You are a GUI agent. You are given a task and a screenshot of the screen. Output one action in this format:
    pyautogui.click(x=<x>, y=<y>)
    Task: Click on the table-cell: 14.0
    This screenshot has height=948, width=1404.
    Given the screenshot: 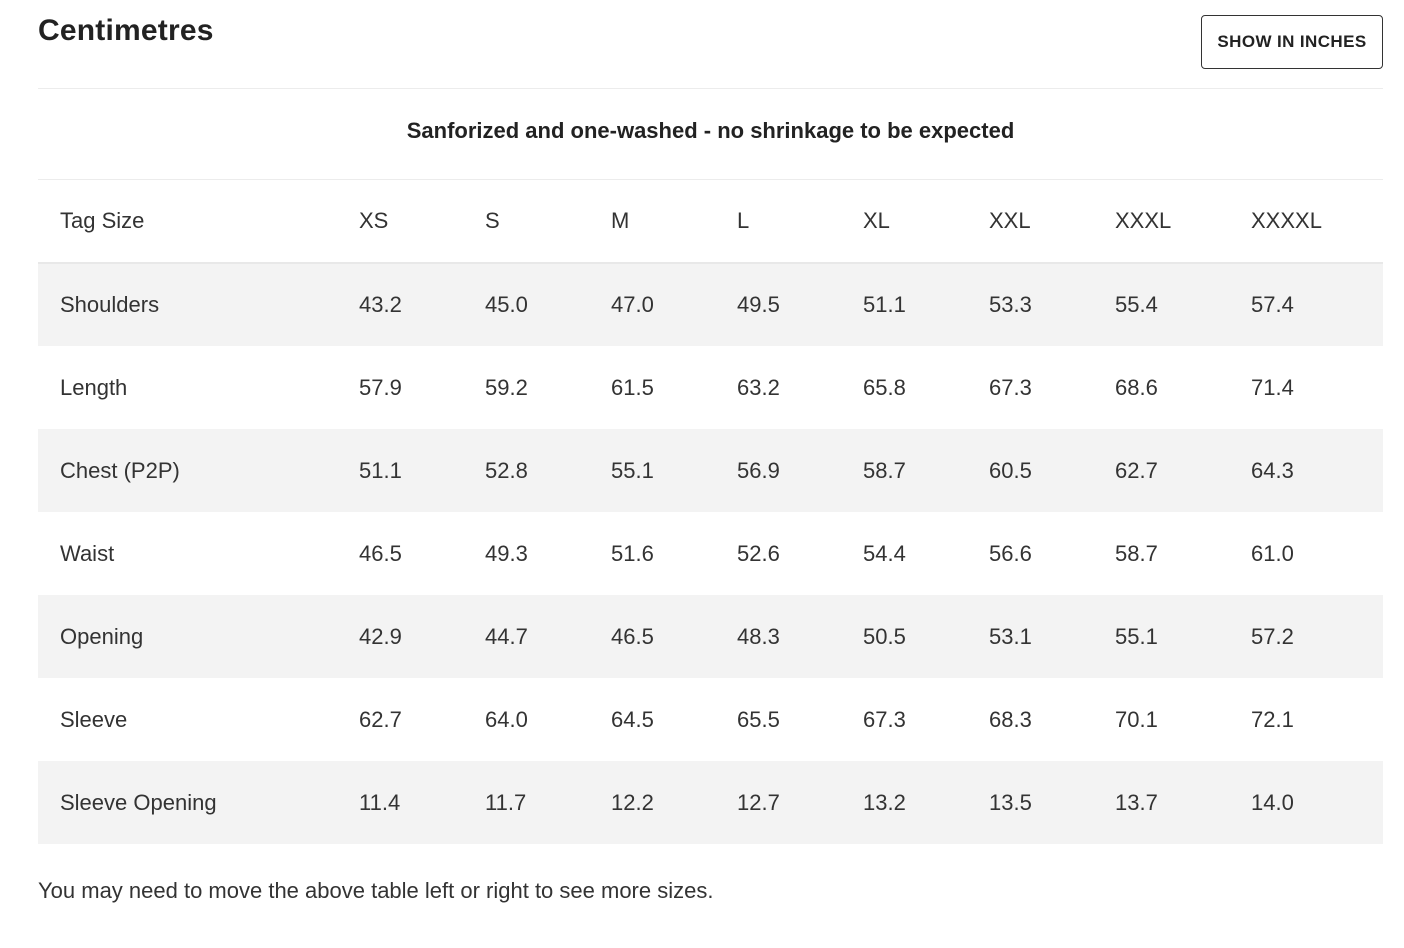 What is the action you would take?
    pyautogui.click(x=1272, y=802)
    